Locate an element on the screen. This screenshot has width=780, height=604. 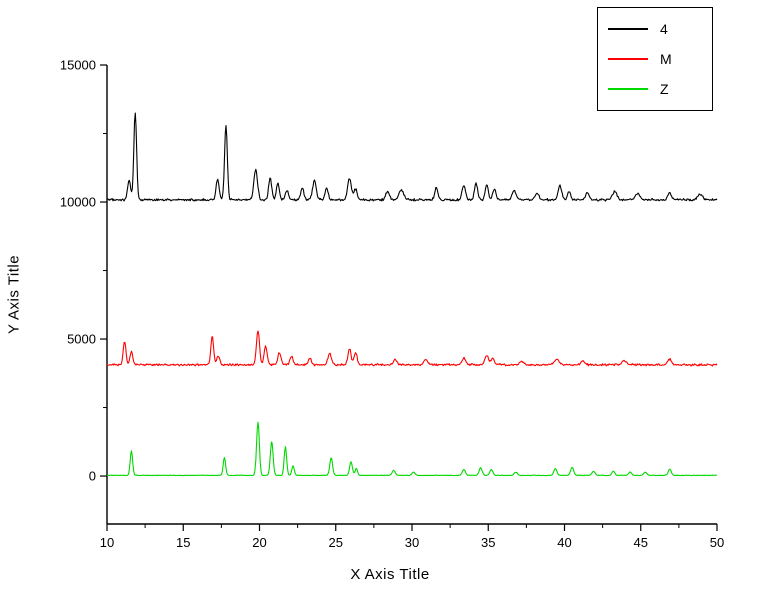
x-tick-label: 30 is located at coordinates (412, 542).